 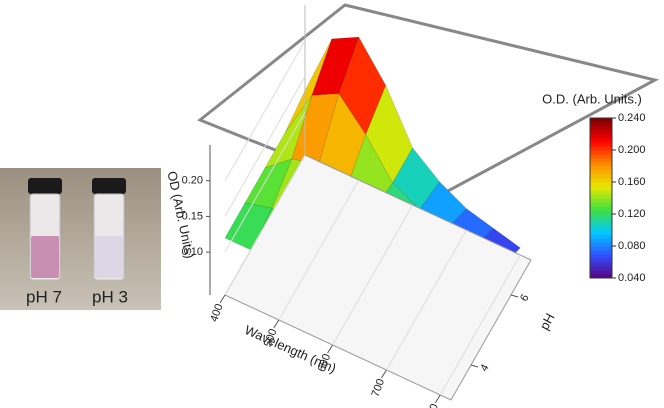 I want to click on z-tick-label: 0.10, so click(x=192, y=252).